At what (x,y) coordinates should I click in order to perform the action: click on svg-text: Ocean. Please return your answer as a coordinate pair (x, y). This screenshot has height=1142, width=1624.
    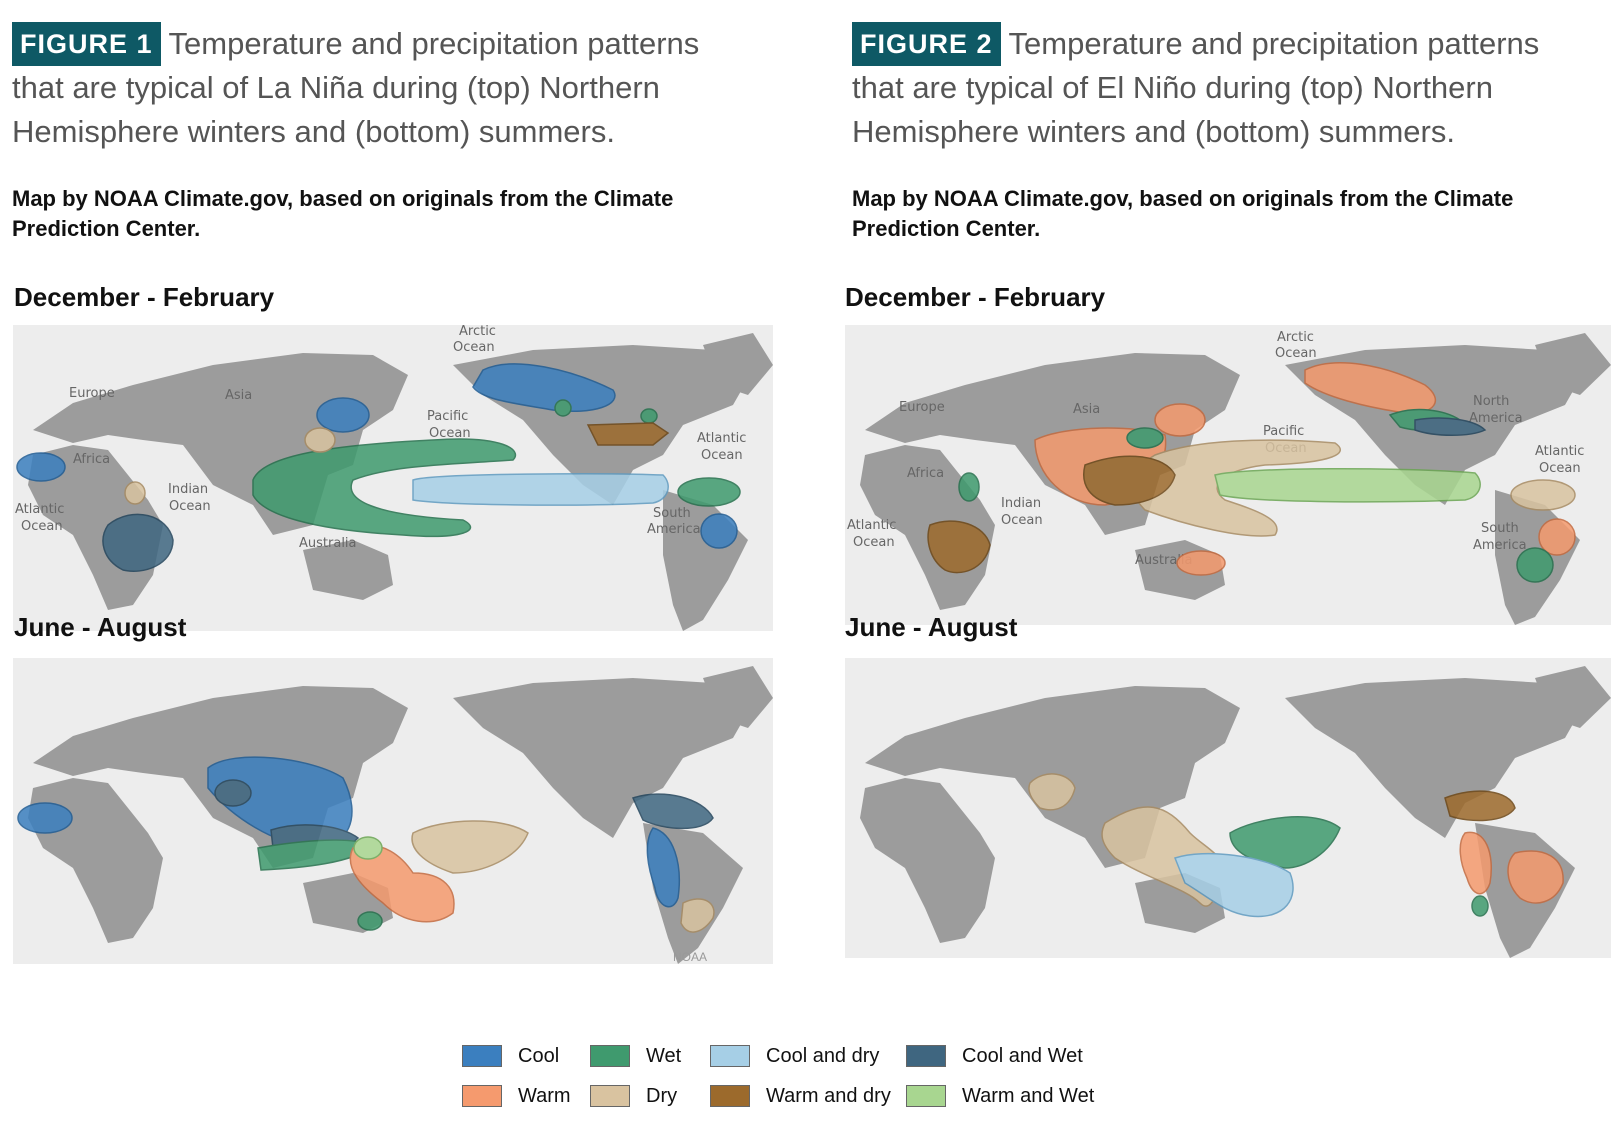
    Looking at the image, I should click on (474, 347).